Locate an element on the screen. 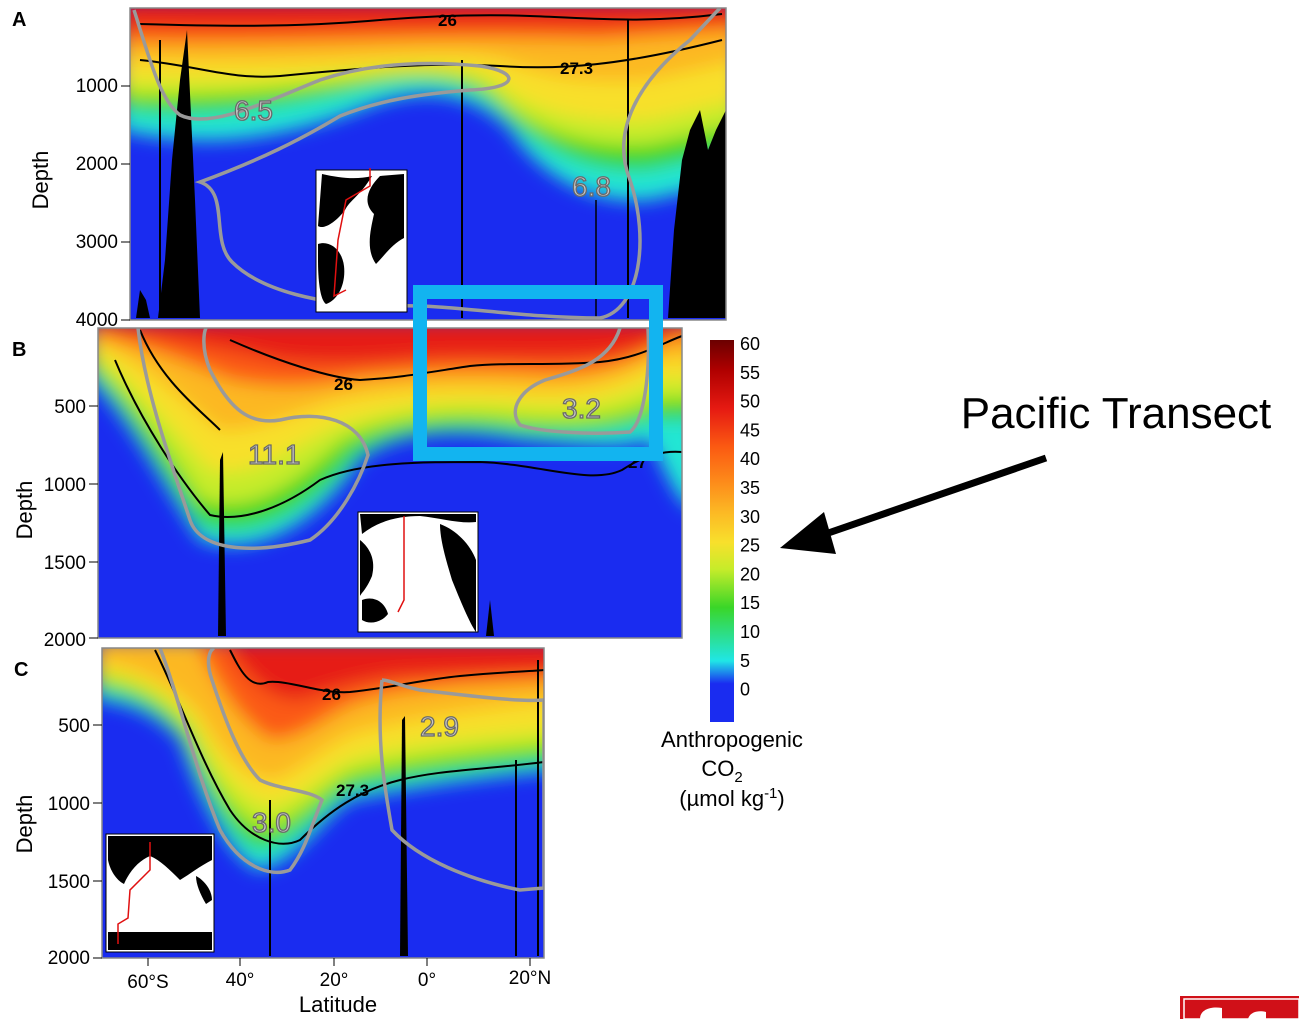  panel-a-field: 6.5 6.8 26 27.3 is located at coordinates (428, 164).